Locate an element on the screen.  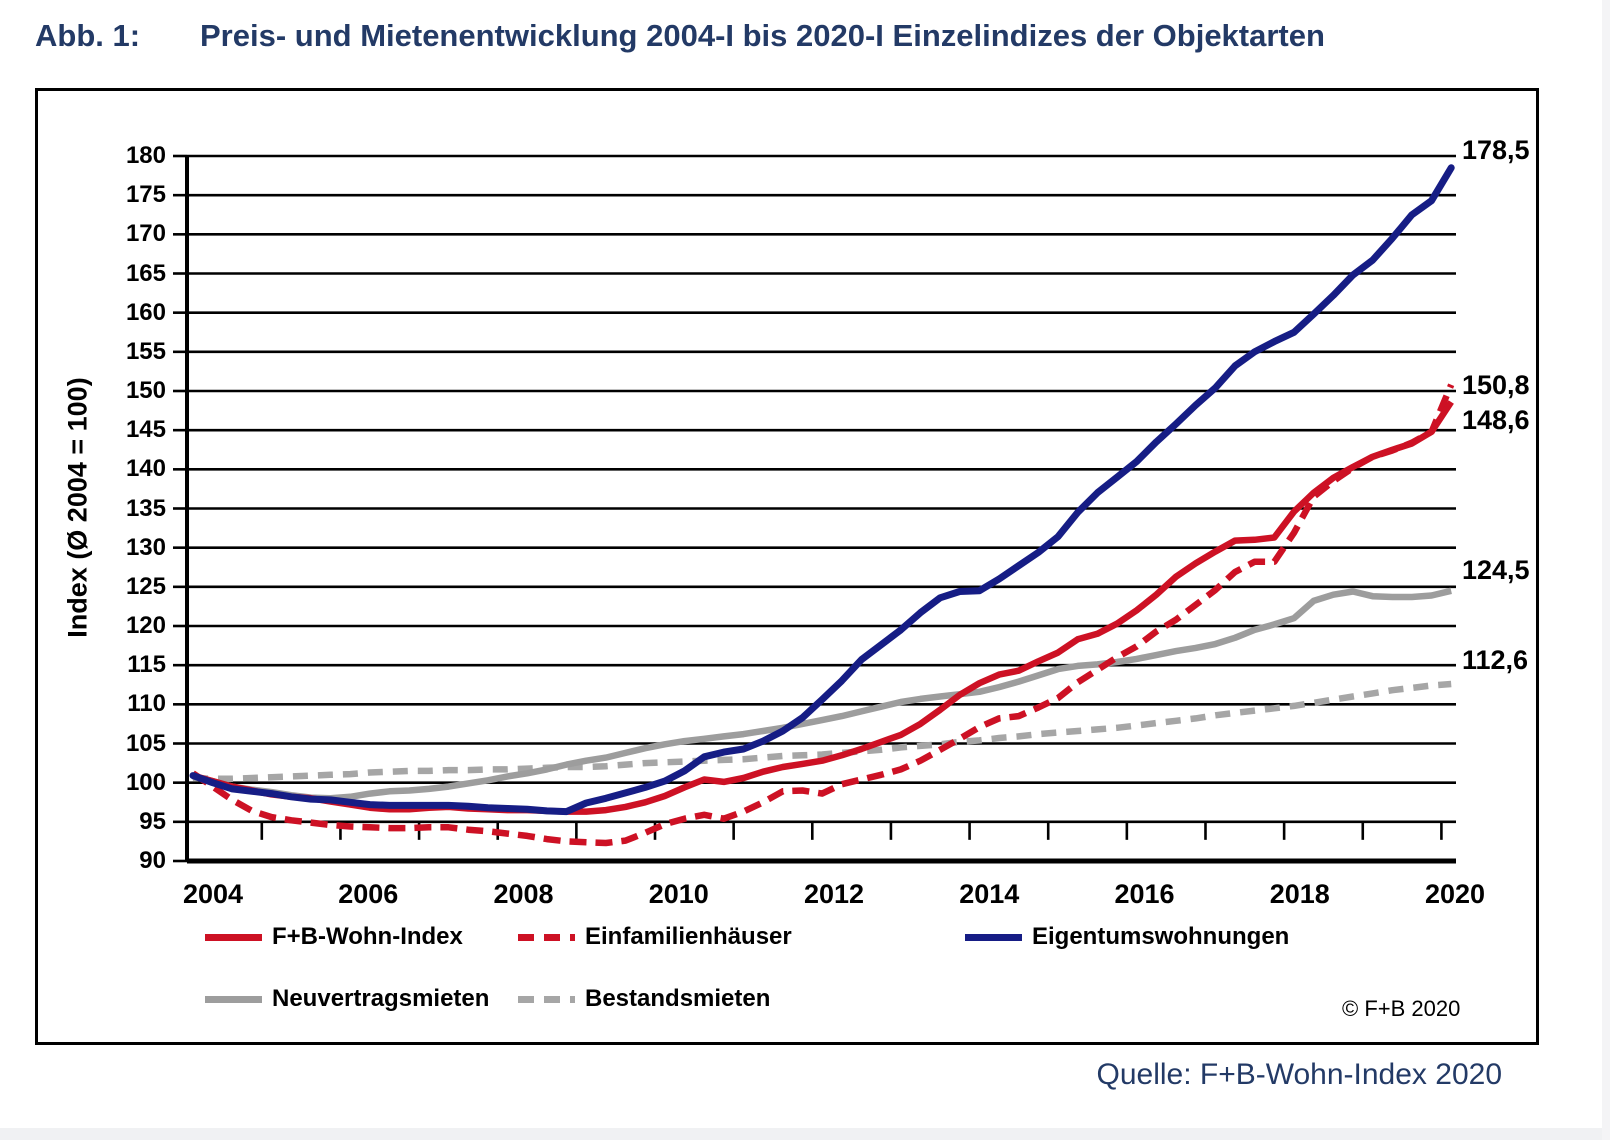
legend-label: Neuvertragsmieten is located at coordinates (381, 998).